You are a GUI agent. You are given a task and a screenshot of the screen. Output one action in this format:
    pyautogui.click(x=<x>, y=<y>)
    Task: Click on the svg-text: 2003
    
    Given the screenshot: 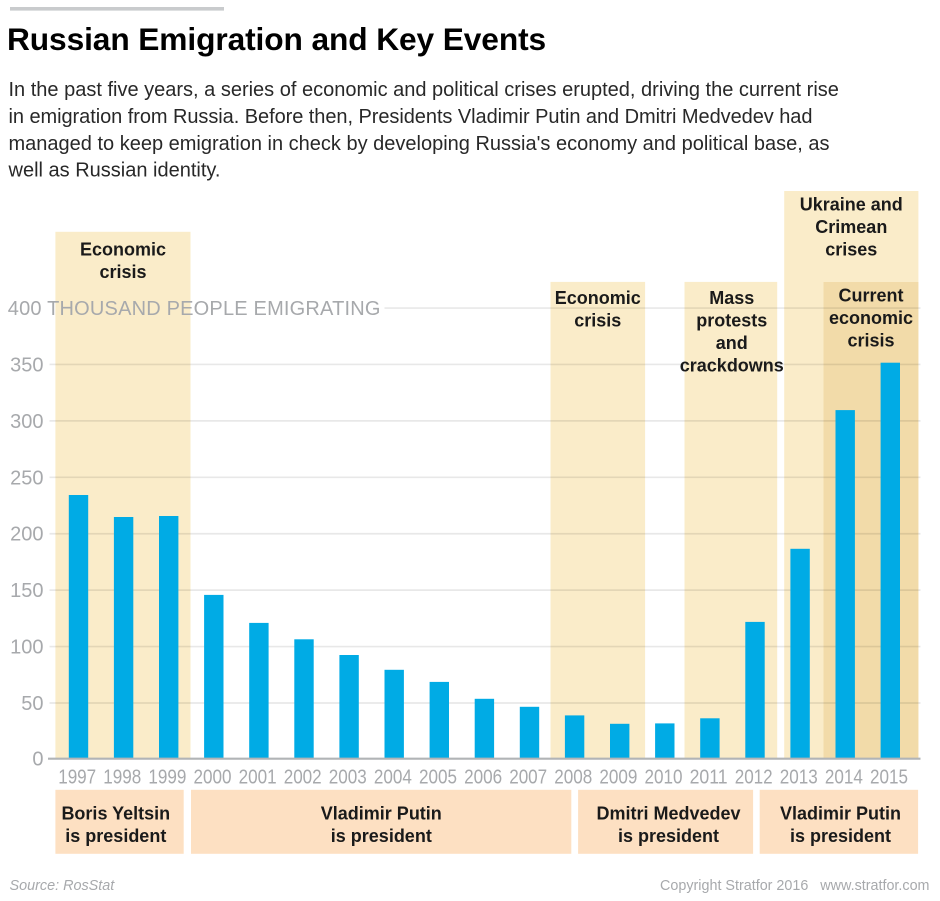 What is the action you would take?
    pyautogui.click(x=348, y=778)
    